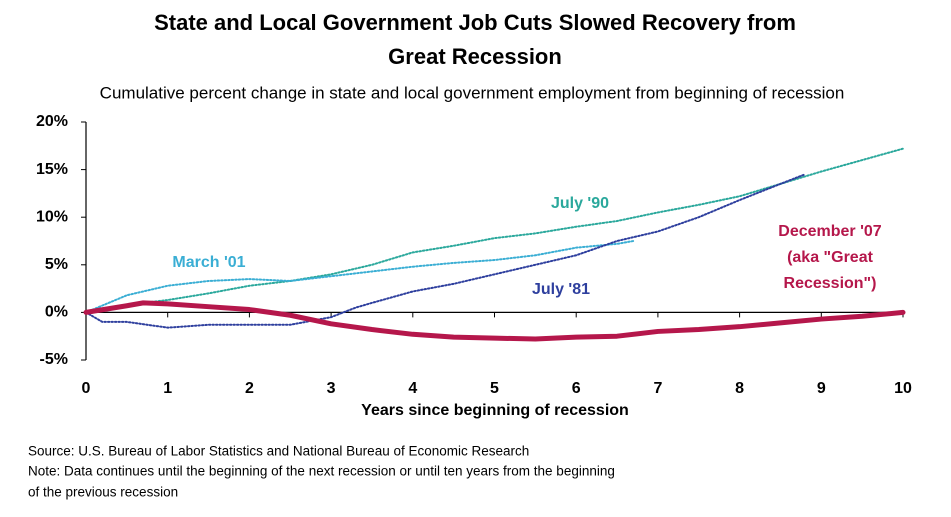 The width and height of the screenshot is (951, 517). Describe the element at coordinates (657, 388) in the screenshot. I see `x-tick-label: 7` at that location.